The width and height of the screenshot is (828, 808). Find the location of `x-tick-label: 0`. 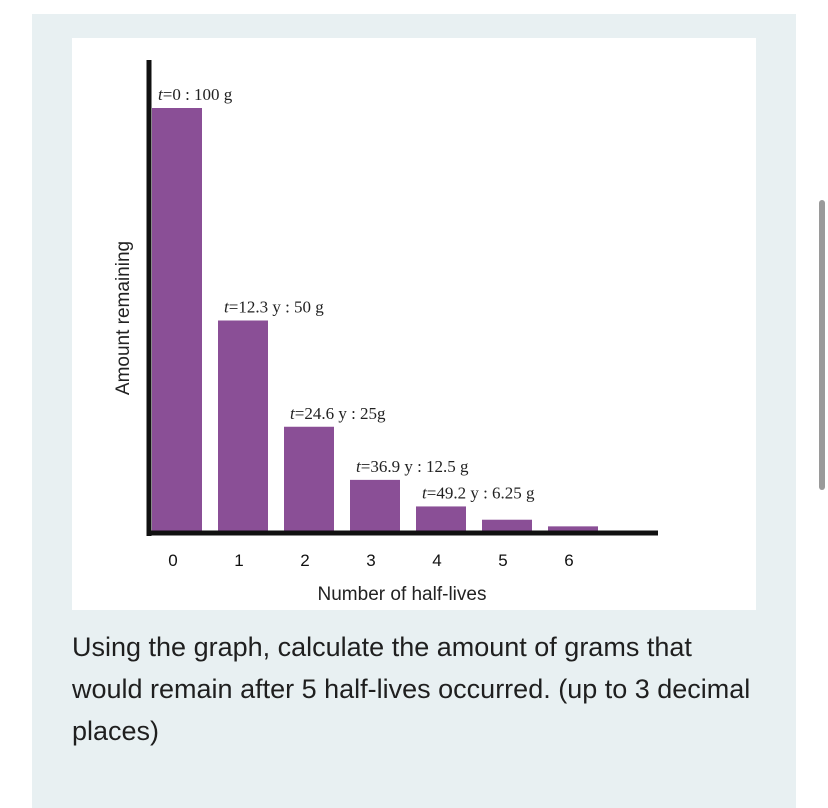

x-tick-label: 0 is located at coordinates (172, 560).